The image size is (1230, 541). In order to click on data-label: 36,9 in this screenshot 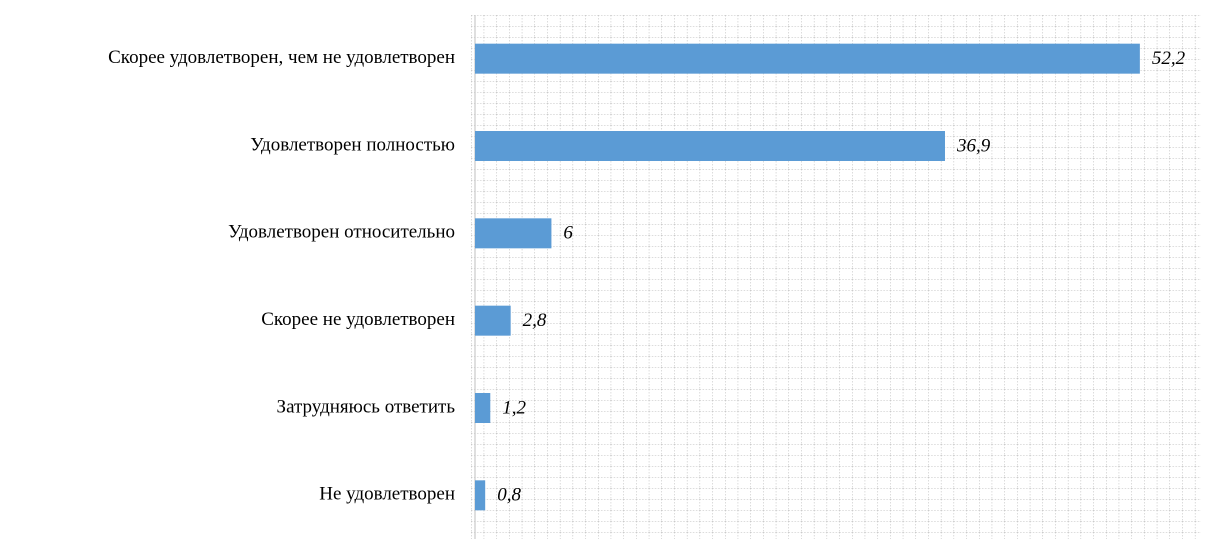, I will do `click(973, 145)`.